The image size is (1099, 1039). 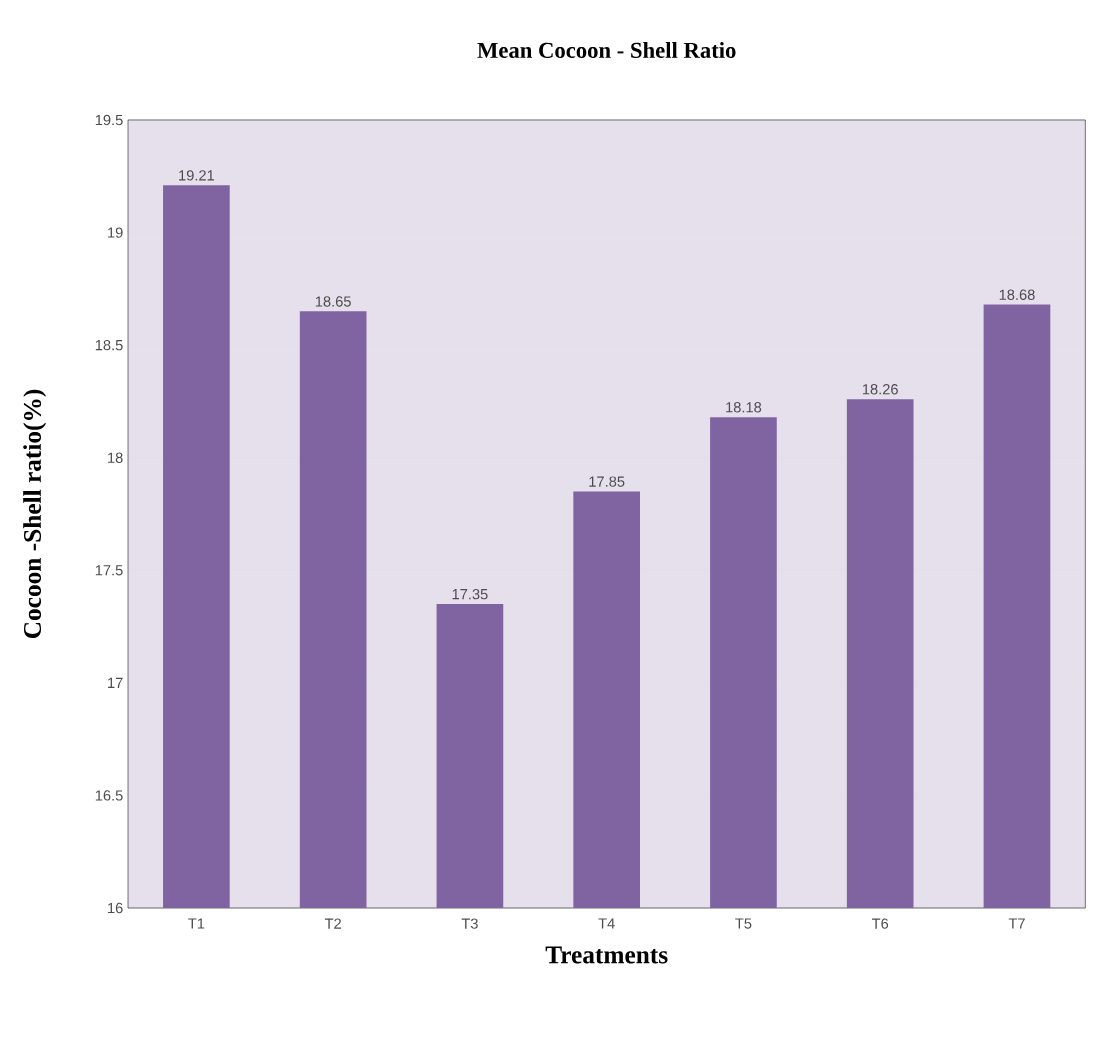 What do you see at coordinates (109, 120) in the screenshot?
I see `y-tick-label: 19.5` at bounding box center [109, 120].